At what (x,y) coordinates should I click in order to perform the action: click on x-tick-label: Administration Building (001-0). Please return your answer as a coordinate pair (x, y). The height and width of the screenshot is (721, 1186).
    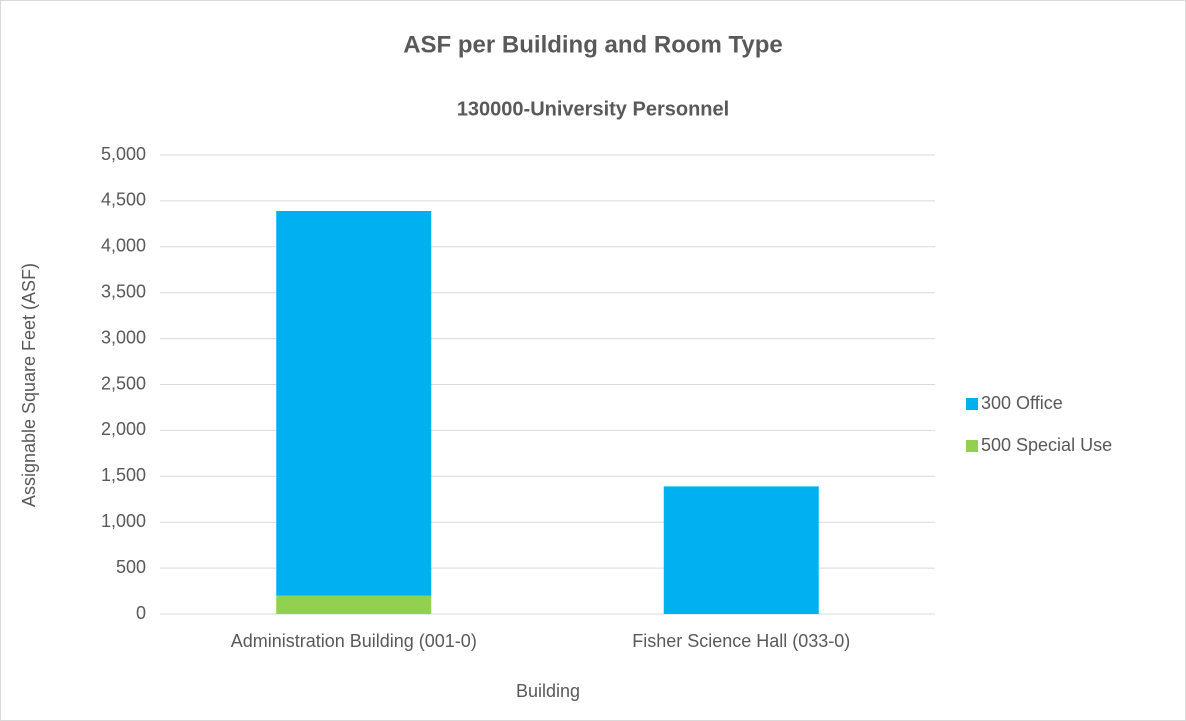
    Looking at the image, I should click on (354, 641).